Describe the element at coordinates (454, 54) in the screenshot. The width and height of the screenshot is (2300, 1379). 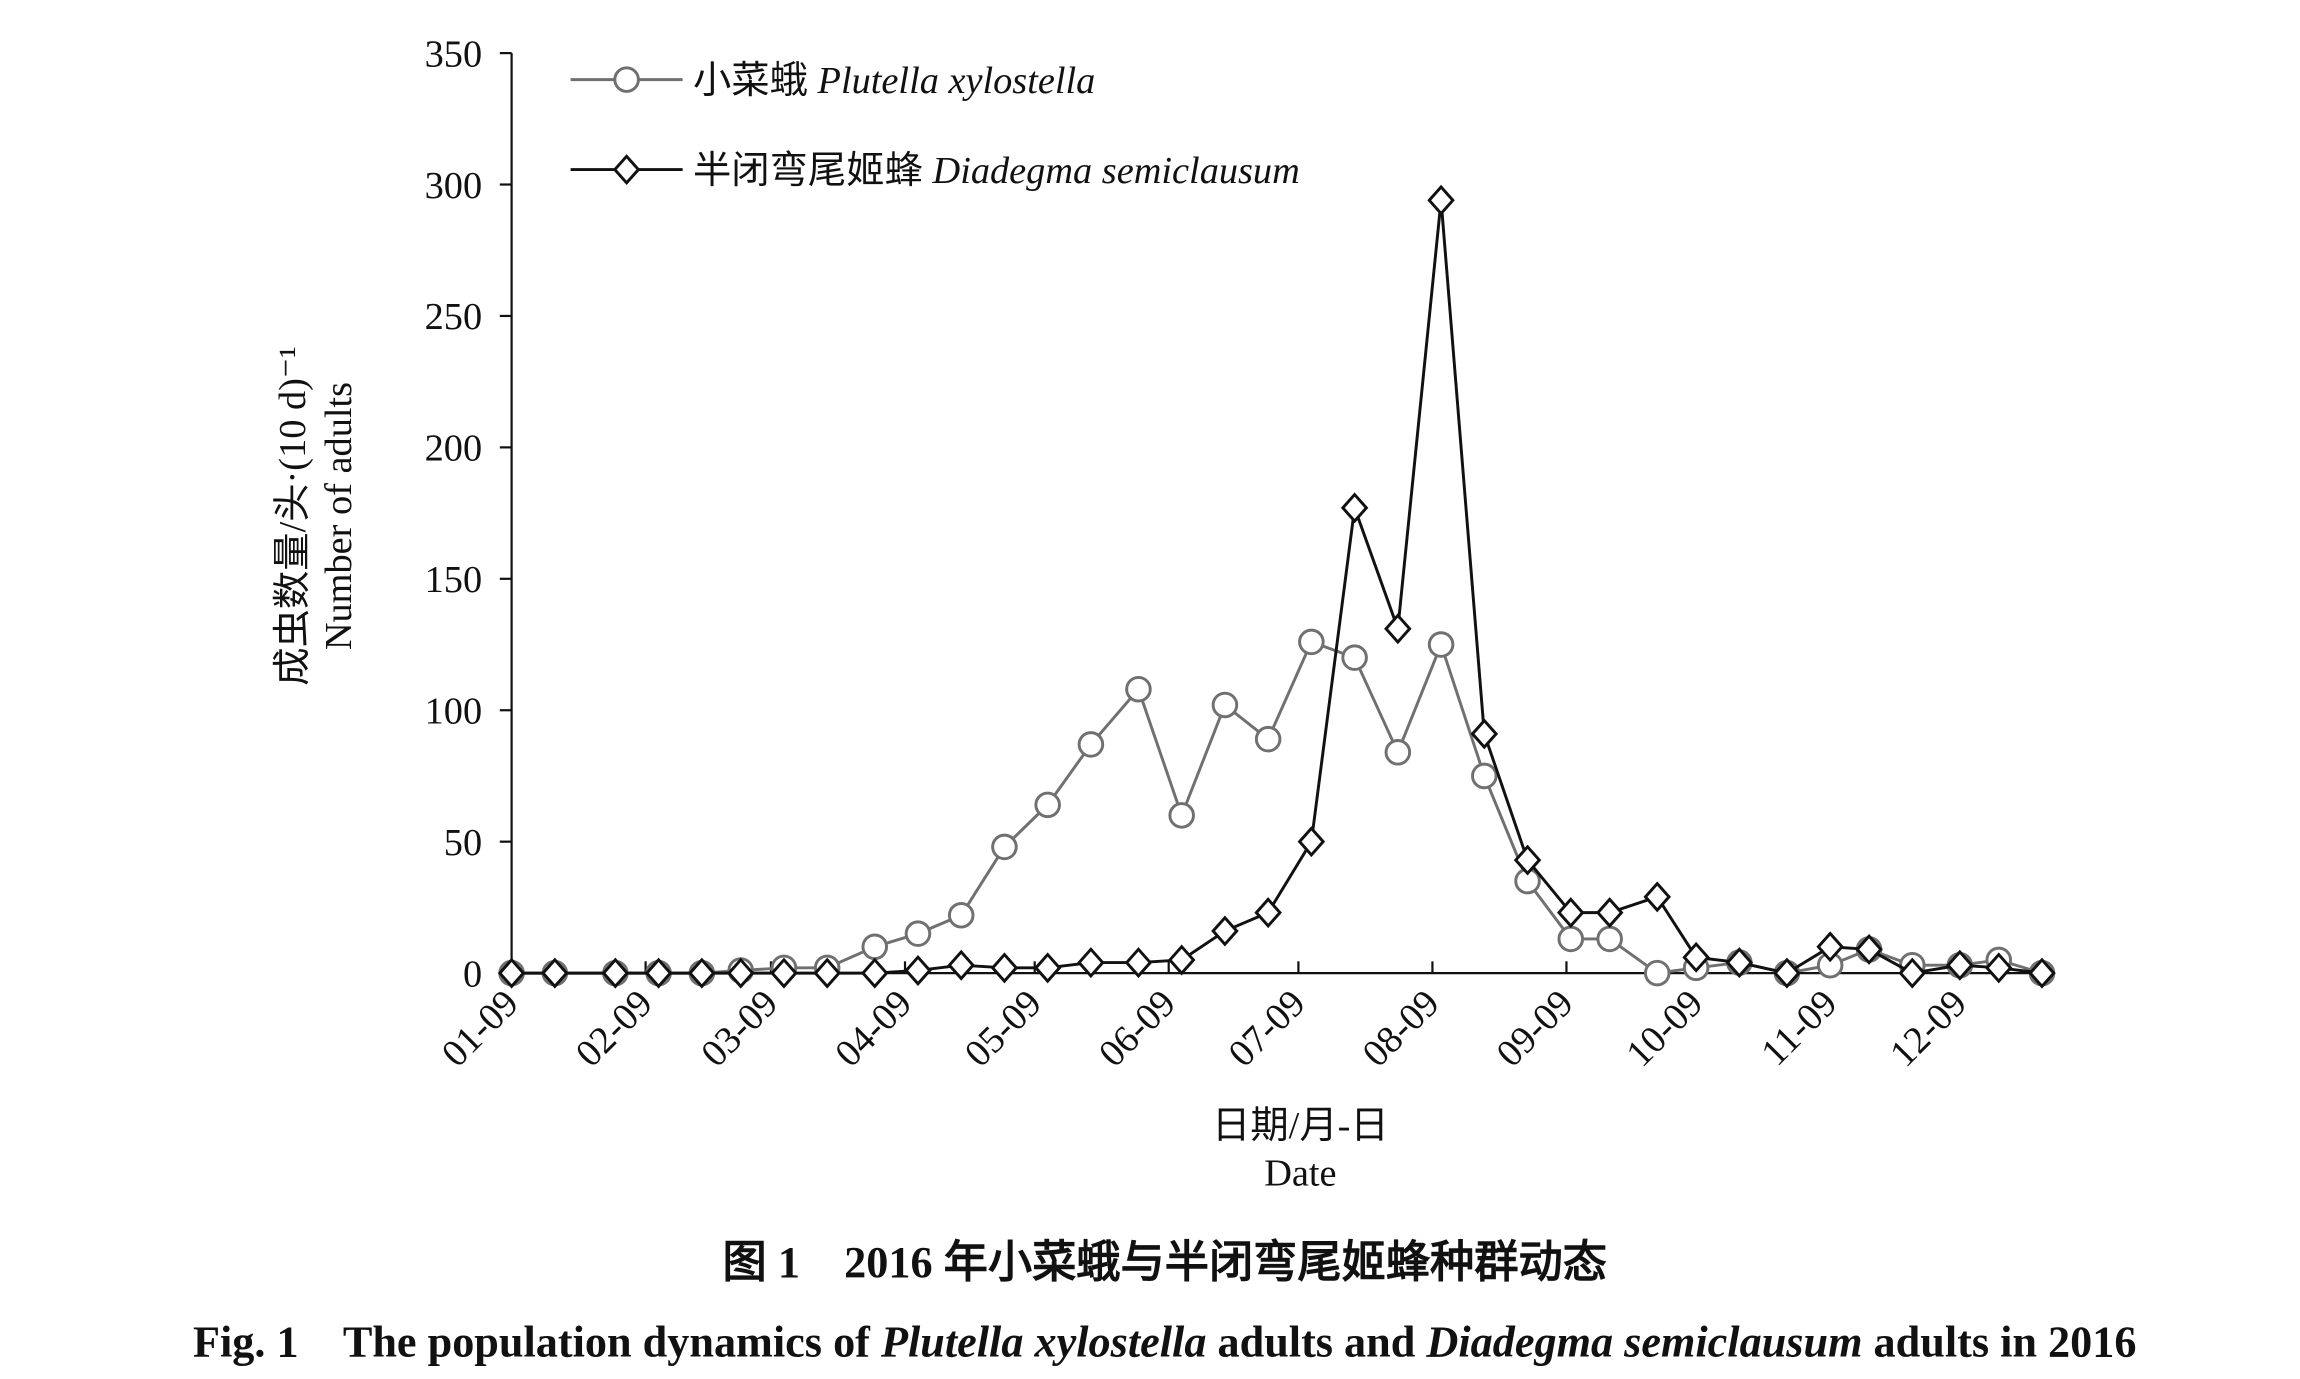
I see `y-tick-label: 350` at that location.